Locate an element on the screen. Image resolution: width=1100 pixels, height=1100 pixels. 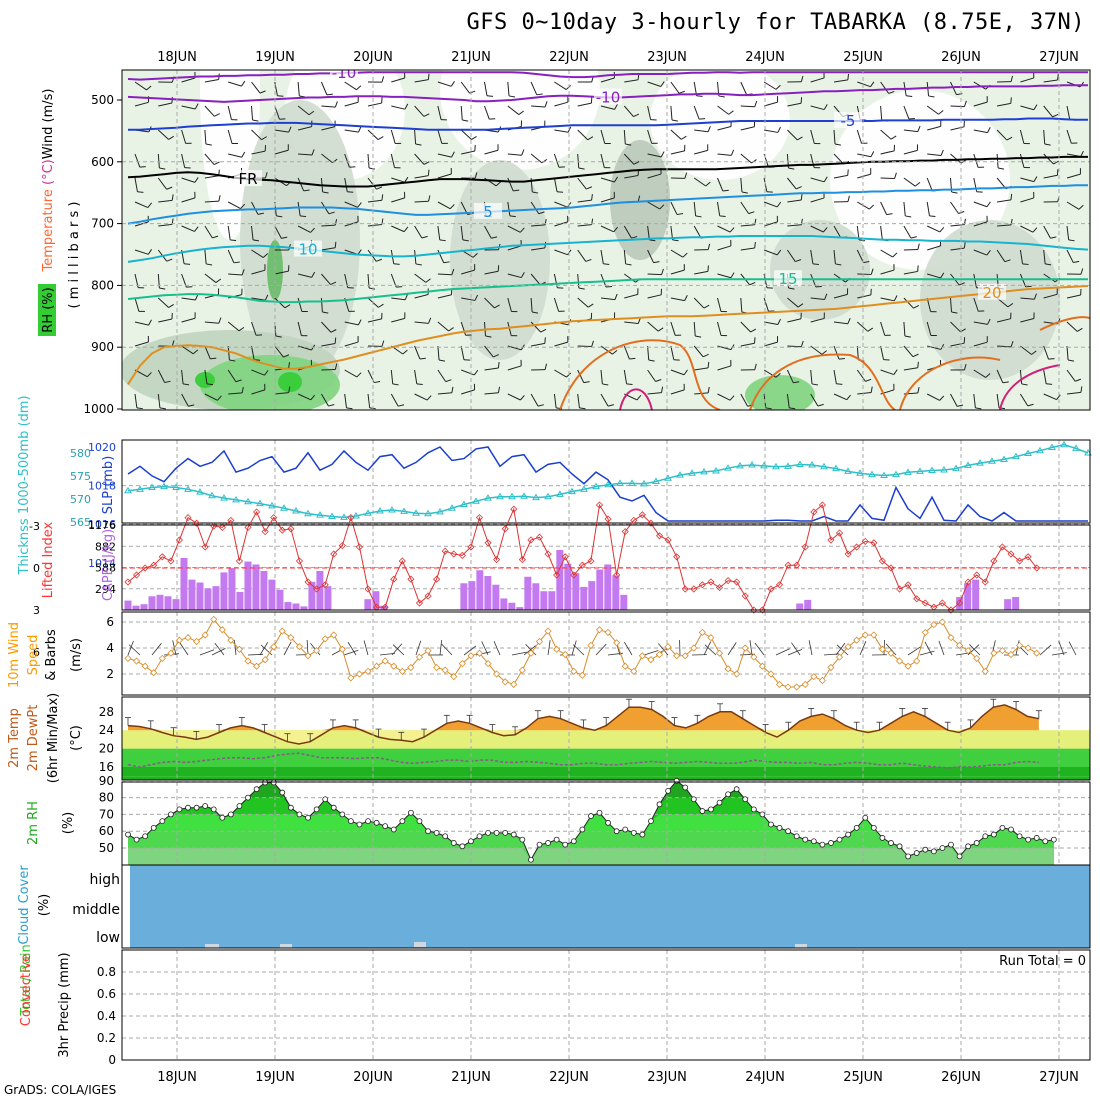
temp-frame is located at coordinates (606, 738).